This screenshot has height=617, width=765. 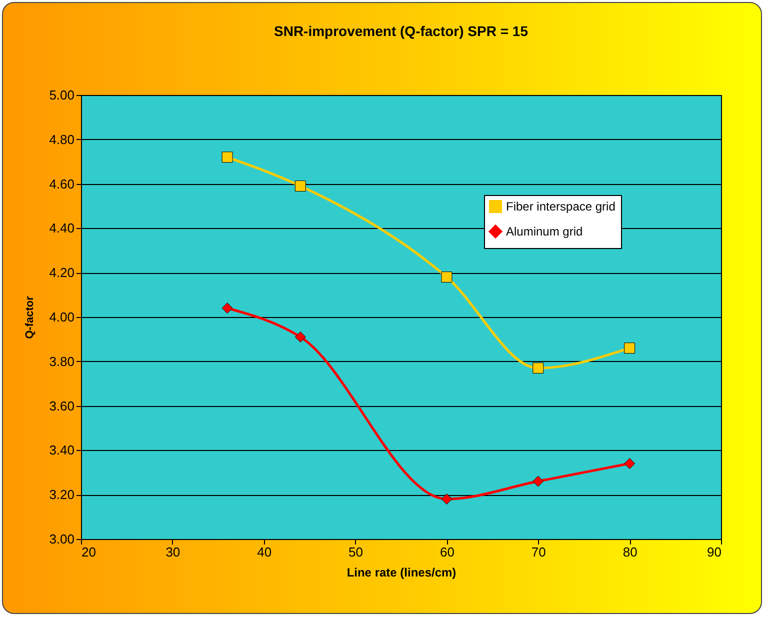 What do you see at coordinates (401, 31) in the screenshot?
I see `chart-title: SNR-improvement (Q-factor) SPR = 15` at bounding box center [401, 31].